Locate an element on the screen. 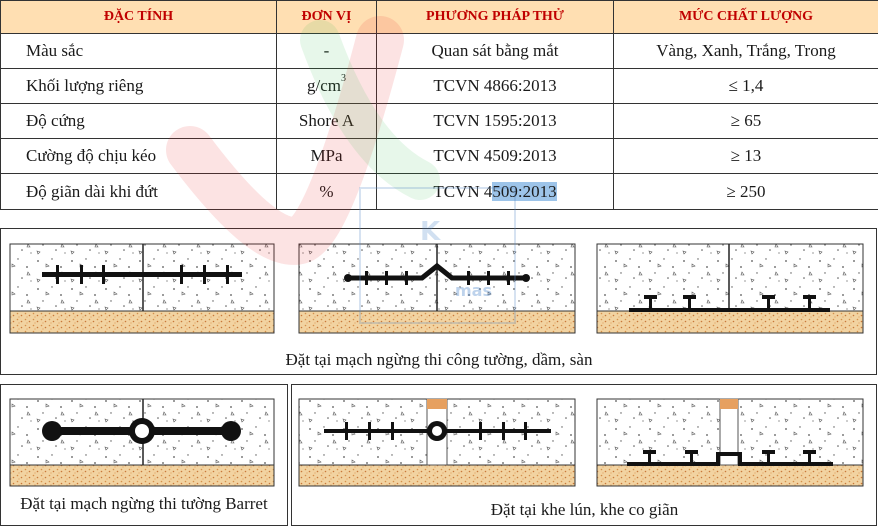 The height and width of the screenshot is (527, 878). cell-level: ≥ 65 is located at coordinates (745, 121).